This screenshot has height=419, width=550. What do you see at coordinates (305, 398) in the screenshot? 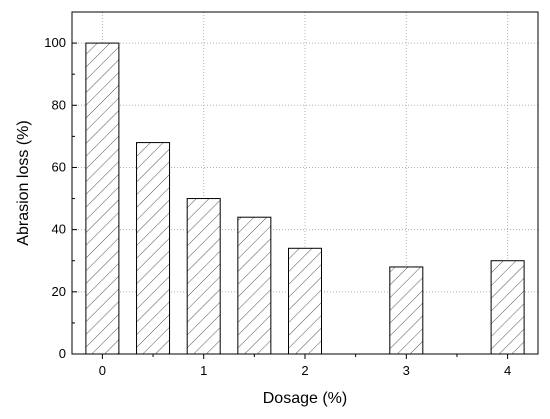
I see `x-axis-title: Dosage (%)` at bounding box center [305, 398].